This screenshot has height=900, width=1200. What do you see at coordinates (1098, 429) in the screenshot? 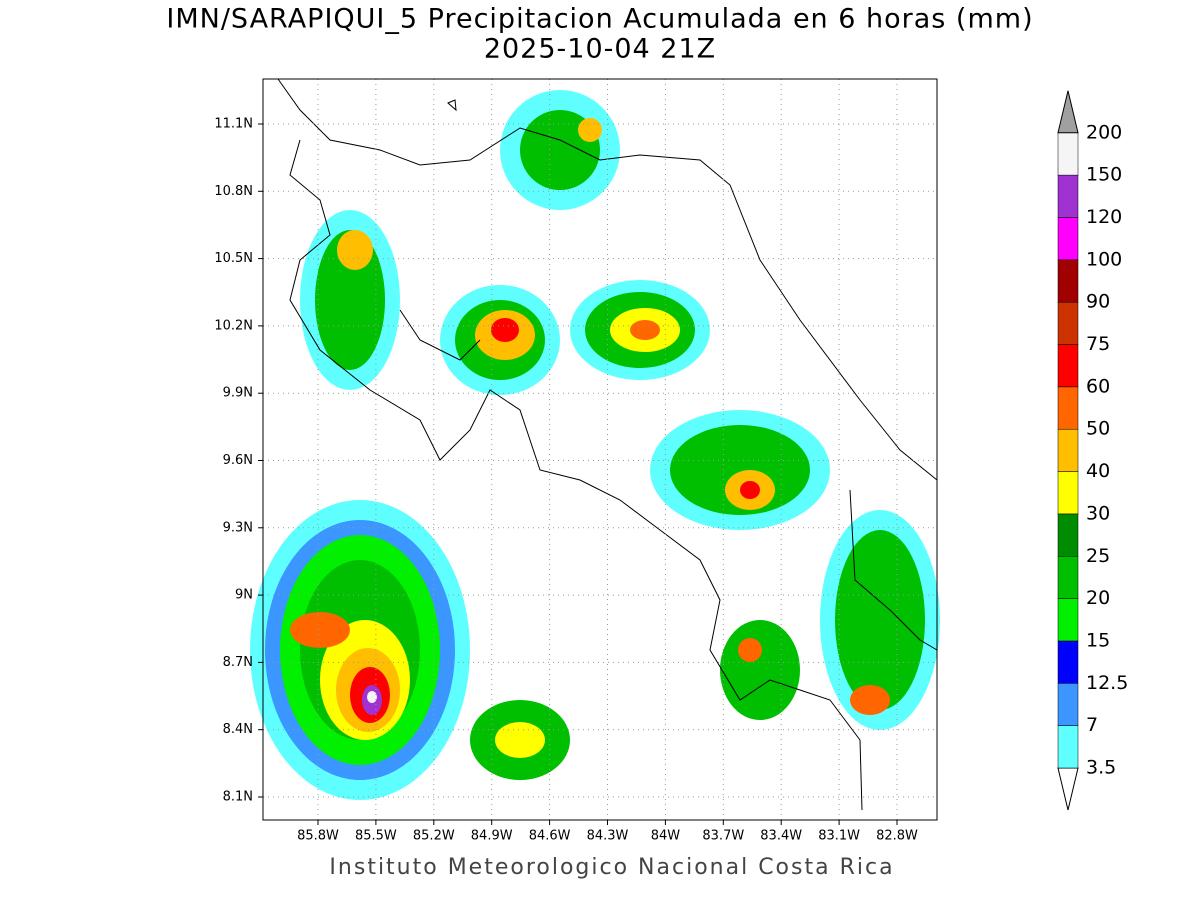
I see `colorbar-label: 50` at bounding box center [1098, 429].